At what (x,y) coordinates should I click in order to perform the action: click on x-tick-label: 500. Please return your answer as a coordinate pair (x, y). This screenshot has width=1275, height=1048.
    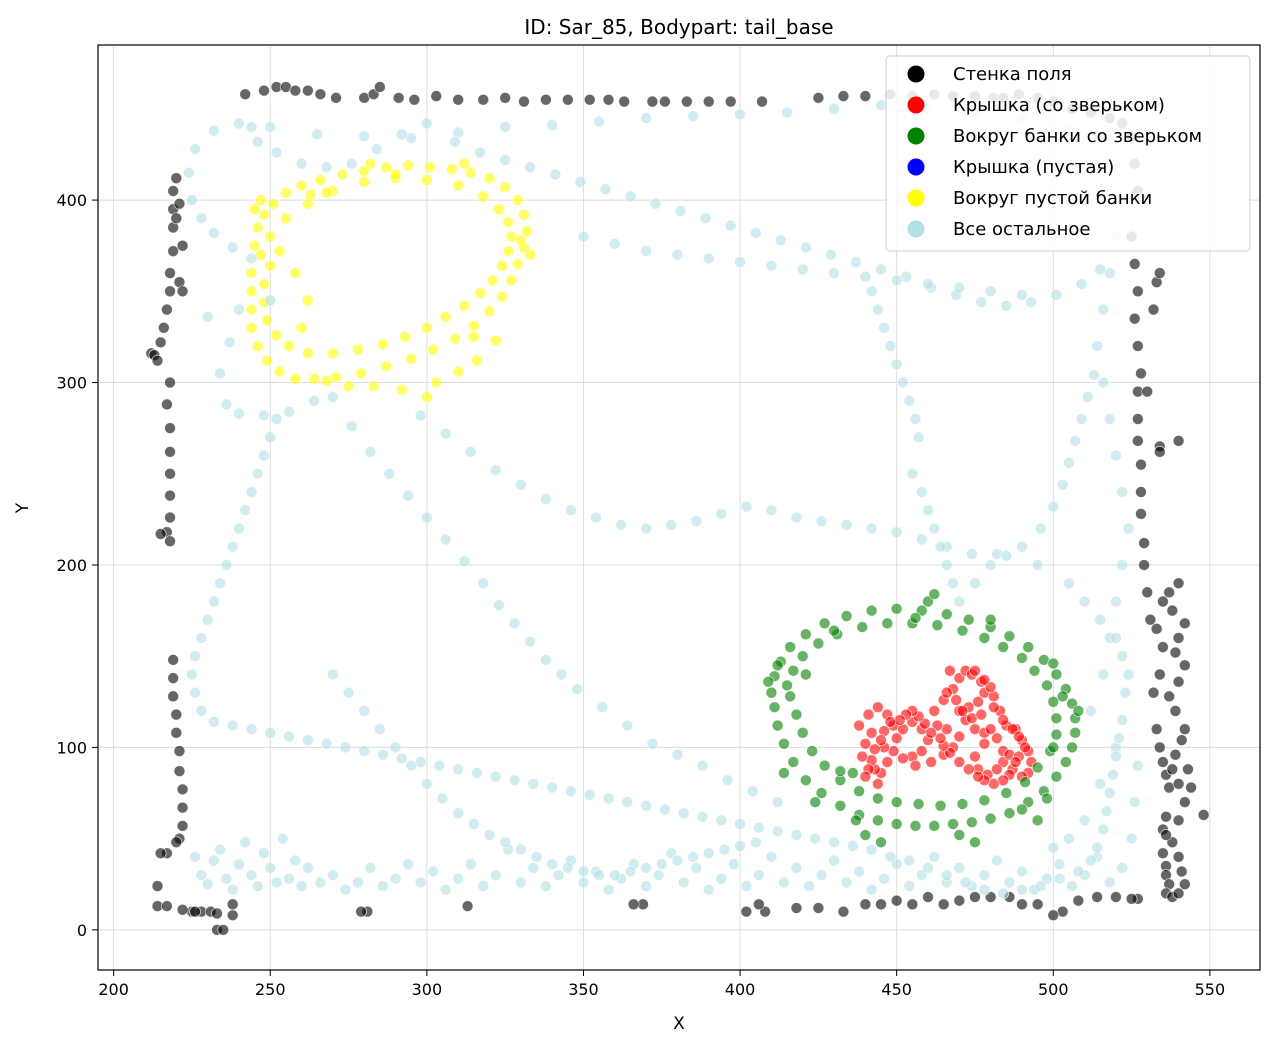
    Looking at the image, I should click on (1053, 989).